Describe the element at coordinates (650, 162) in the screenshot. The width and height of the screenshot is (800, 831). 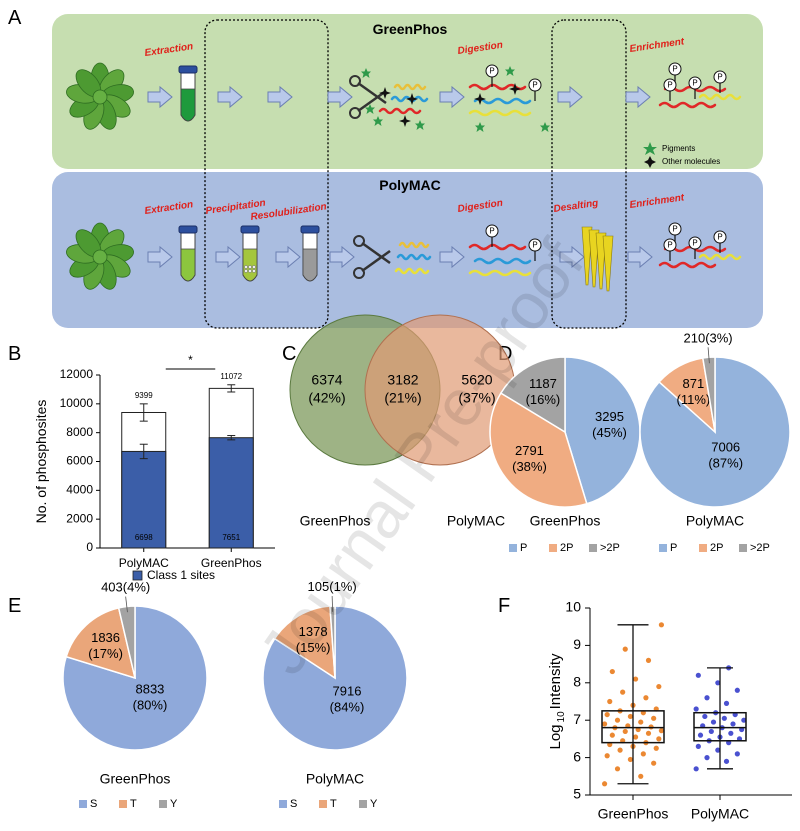
I see `molecule-icon` at that location.